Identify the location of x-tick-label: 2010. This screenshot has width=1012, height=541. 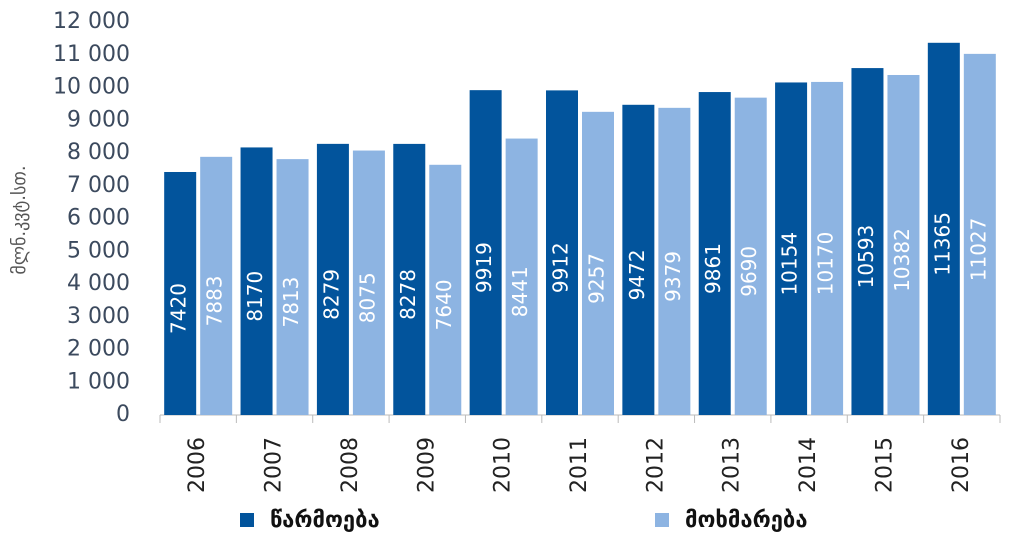
(503, 465).